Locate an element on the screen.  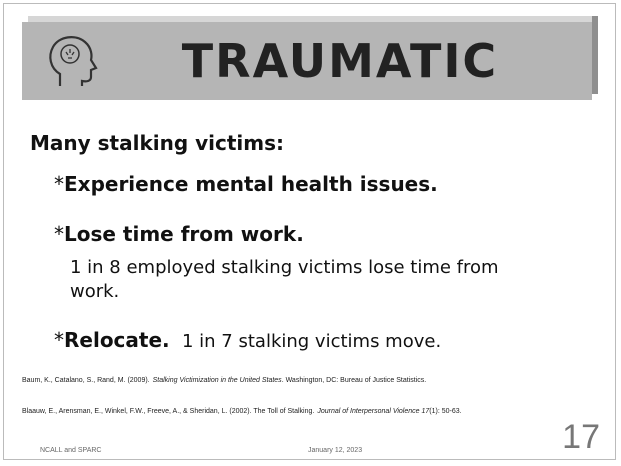
bullet-bold: Experience mental health issues. is located at coordinates (251, 184).